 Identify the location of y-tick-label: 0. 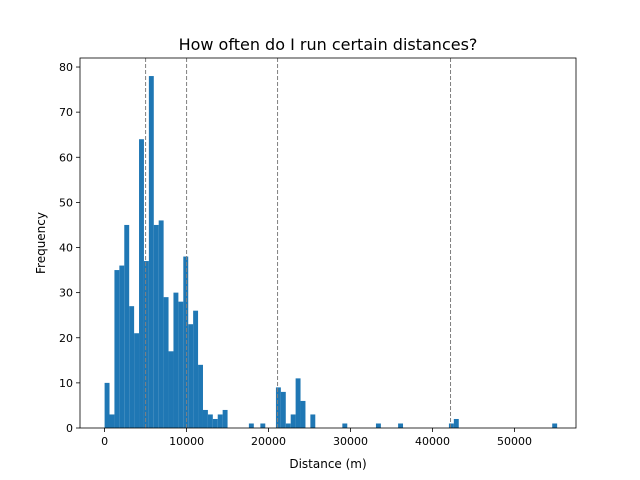
(69, 428).